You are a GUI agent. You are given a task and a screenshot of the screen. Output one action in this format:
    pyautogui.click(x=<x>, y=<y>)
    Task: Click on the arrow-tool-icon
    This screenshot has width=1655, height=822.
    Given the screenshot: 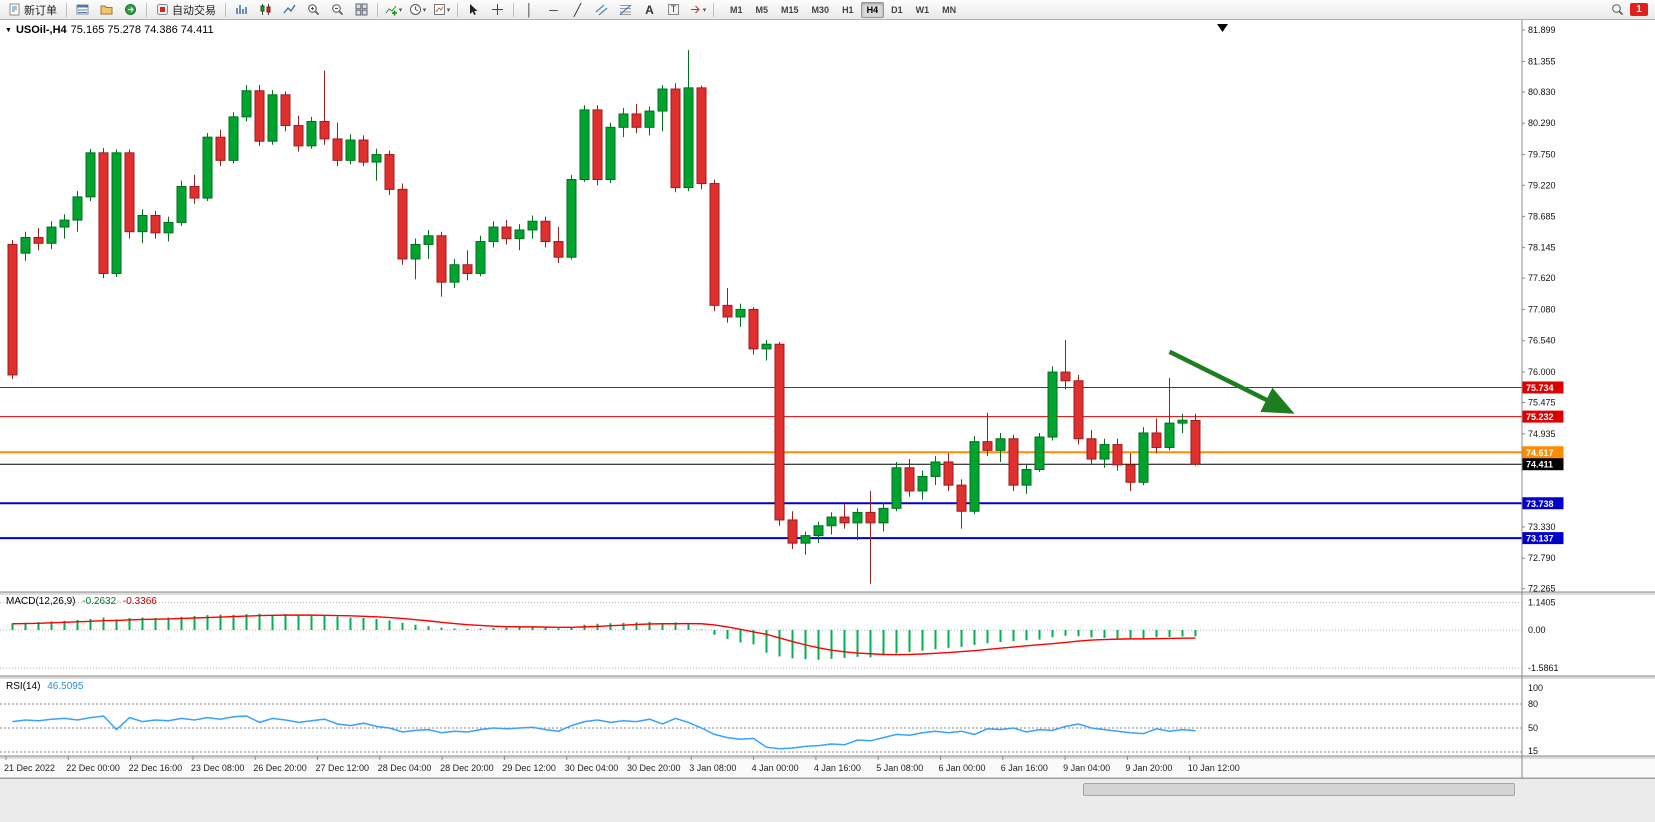 What is the action you would take?
    pyautogui.click(x=695, y=9)
    